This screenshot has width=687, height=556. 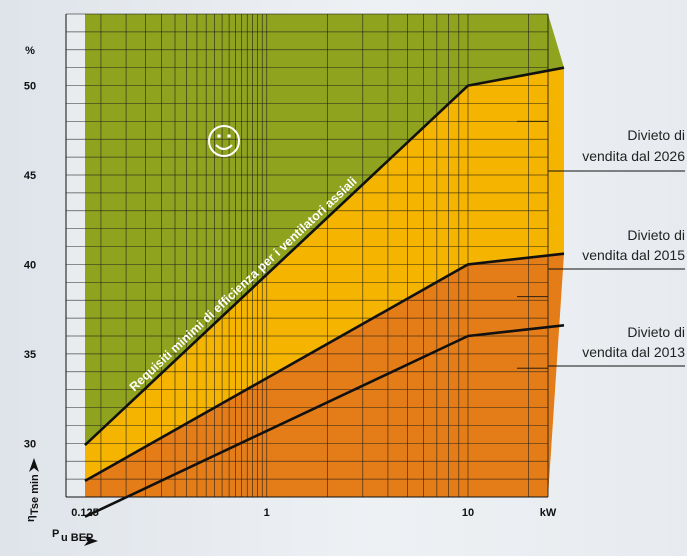 I want to click on smiley-icon, so click(x=224, y=141).